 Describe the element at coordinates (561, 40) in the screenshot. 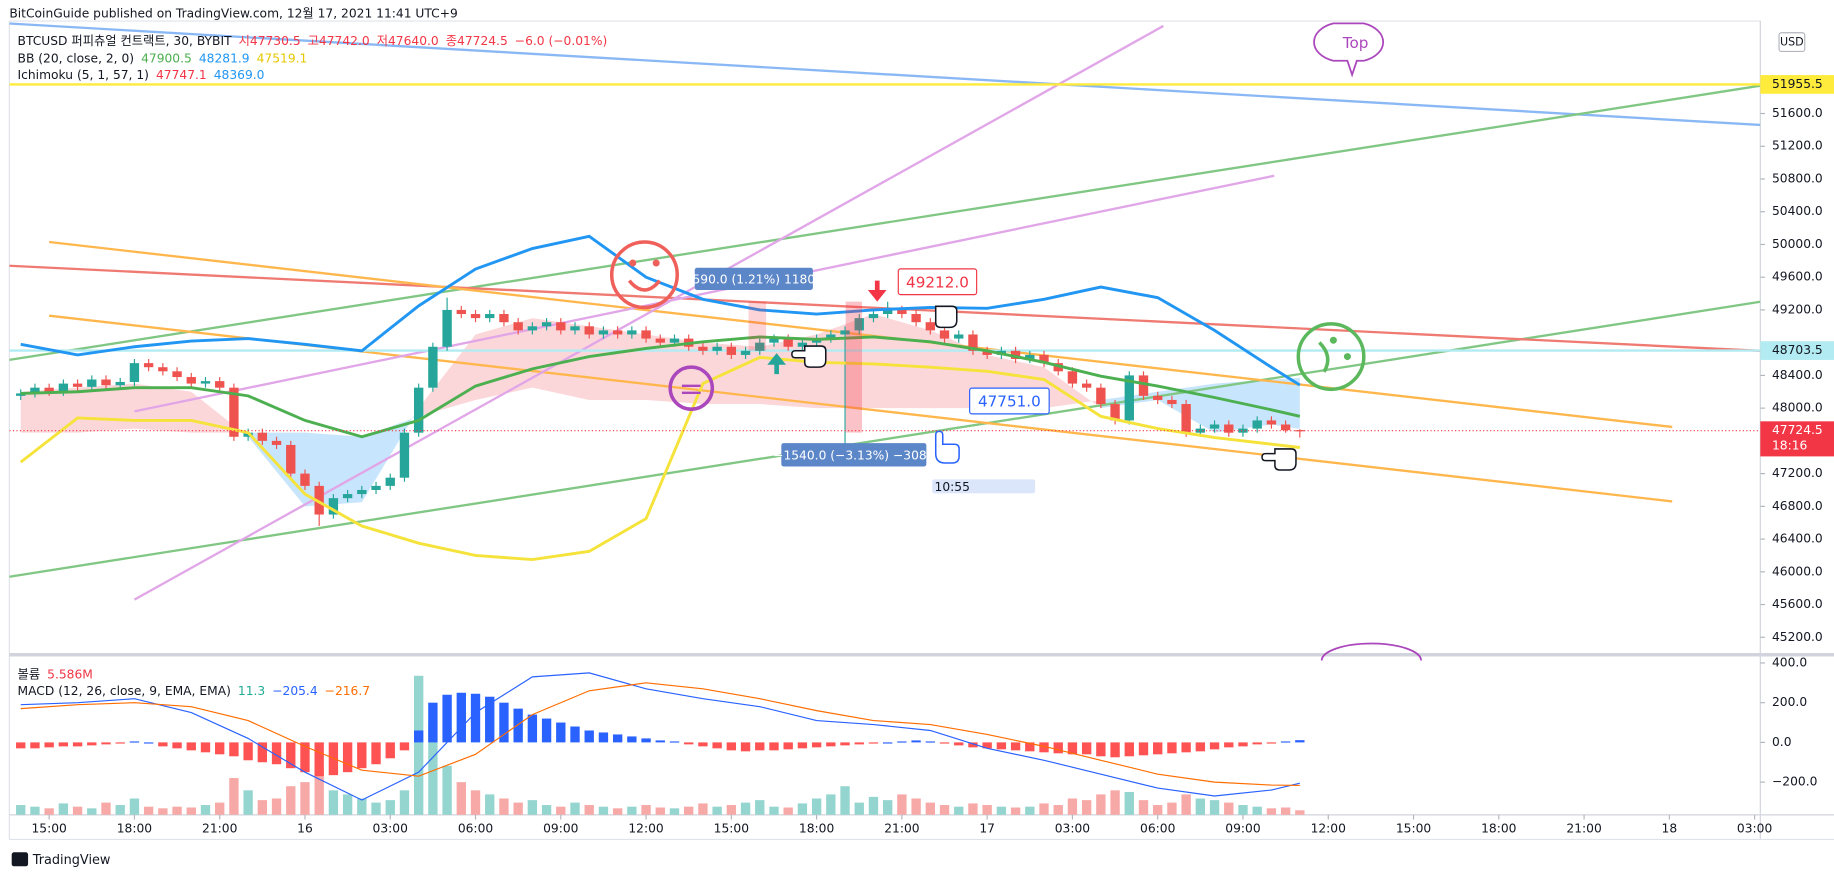

I see `change: −6.0 (−0.01%)` at that location.